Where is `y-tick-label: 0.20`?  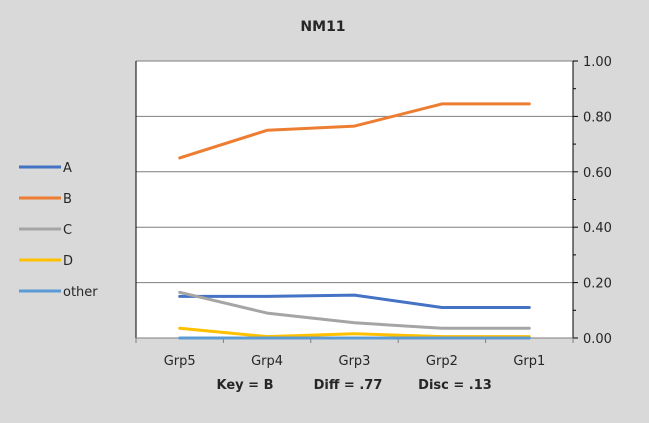
y-tick-label: 0.20 is located at coordinates (597, 284).